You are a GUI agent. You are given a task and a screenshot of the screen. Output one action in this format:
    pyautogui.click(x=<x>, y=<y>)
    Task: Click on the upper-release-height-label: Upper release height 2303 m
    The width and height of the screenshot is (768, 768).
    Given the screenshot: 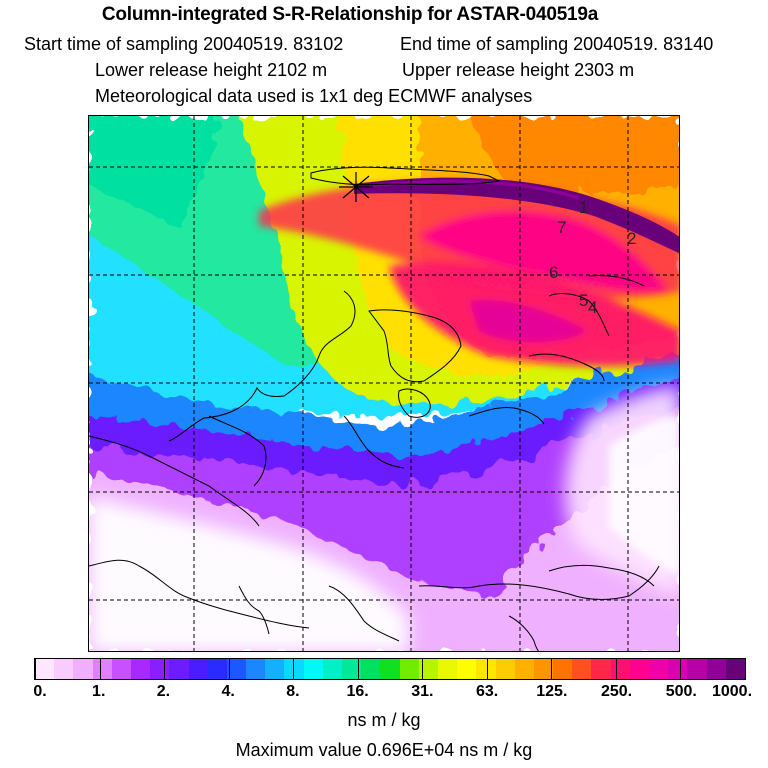 What is the action you would take?
    pyautogui.click(x=518, y=70)
    